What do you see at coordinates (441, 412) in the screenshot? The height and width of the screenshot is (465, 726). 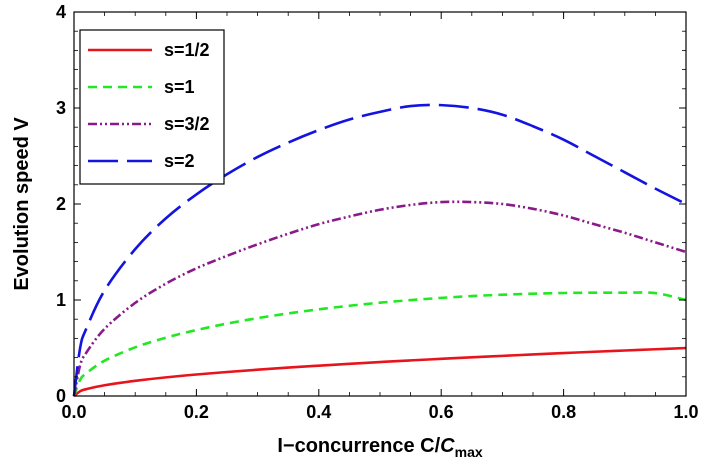 I see `x-tick-label: 0.6` at bounding box center [441, 412].